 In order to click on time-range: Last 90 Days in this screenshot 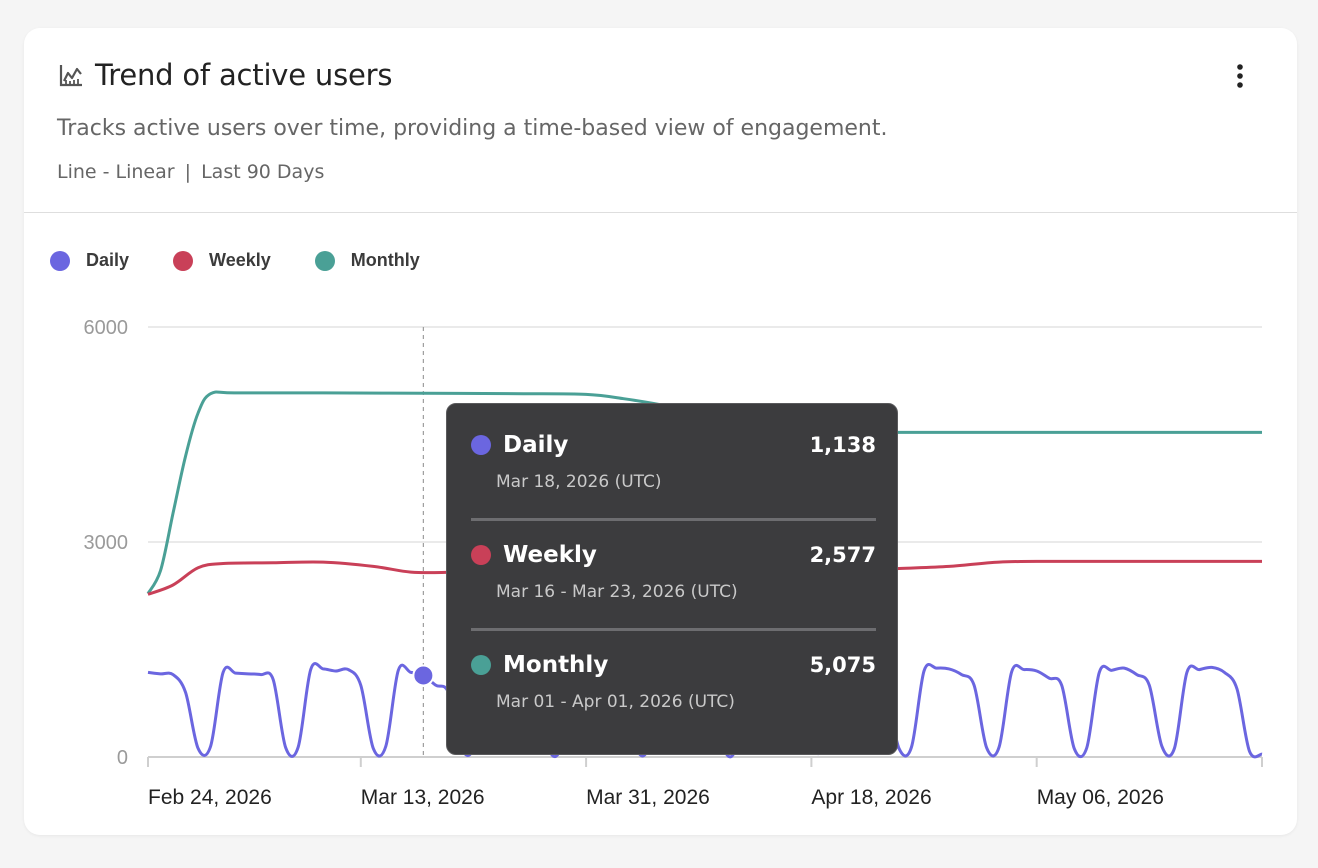, I will do `click(263, 172)`.